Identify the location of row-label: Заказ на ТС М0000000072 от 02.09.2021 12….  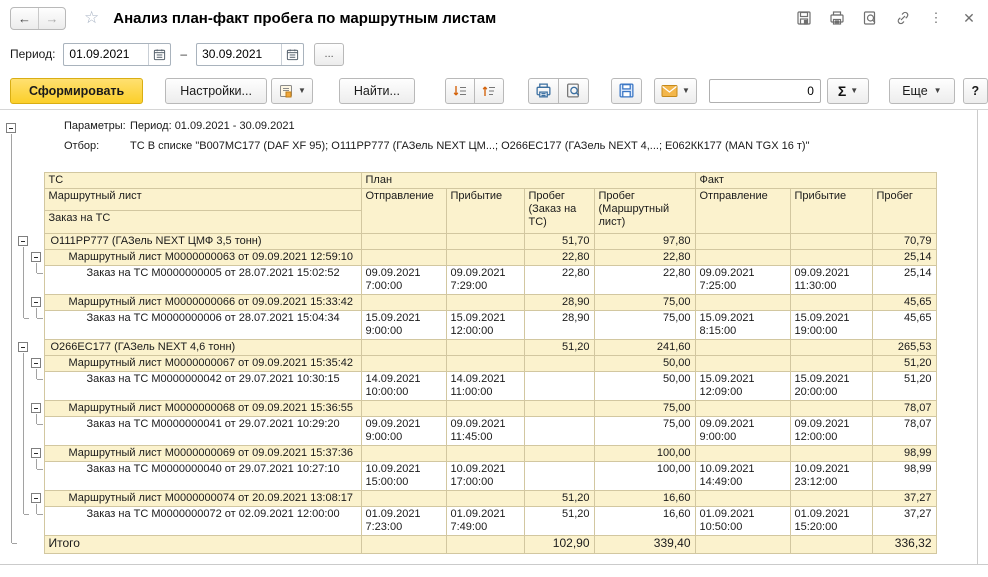
(202, 520).